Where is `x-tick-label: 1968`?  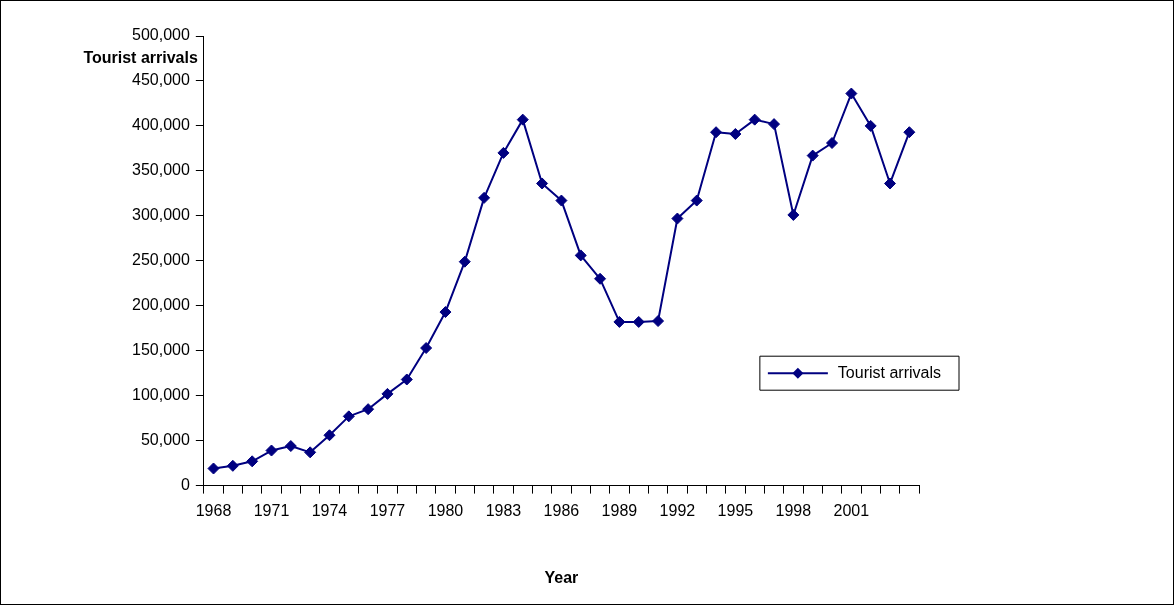 x-tick-label: 1968 is located at coordinates (213, 510).